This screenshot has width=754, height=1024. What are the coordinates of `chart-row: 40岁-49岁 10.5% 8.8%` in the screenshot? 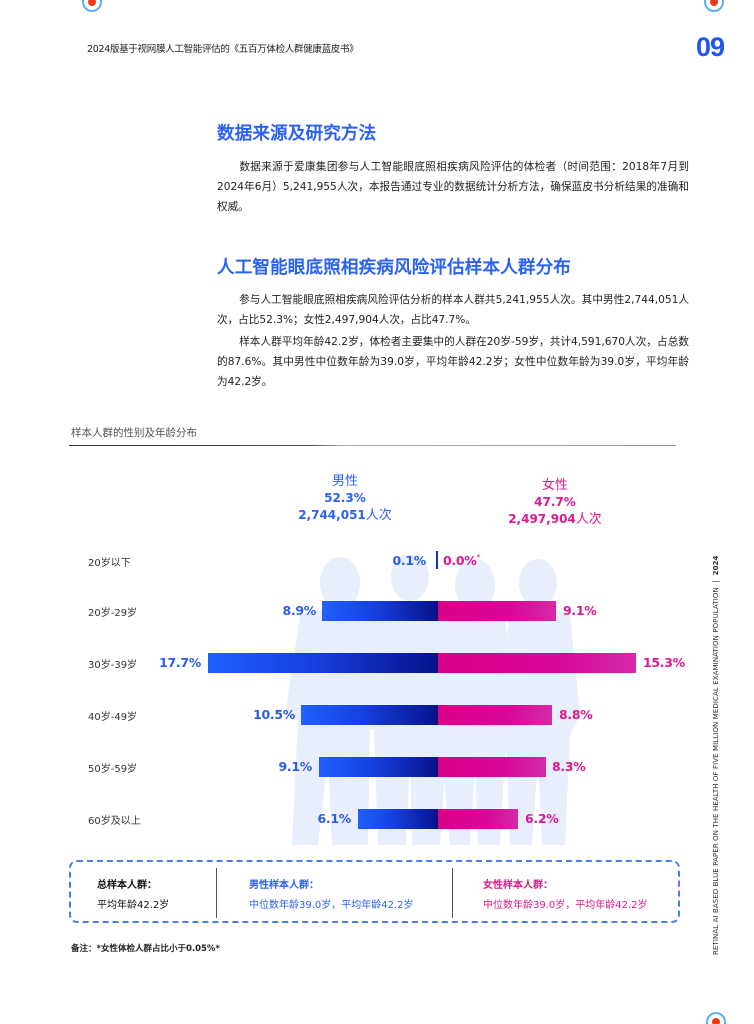 It's located at (377, 716).